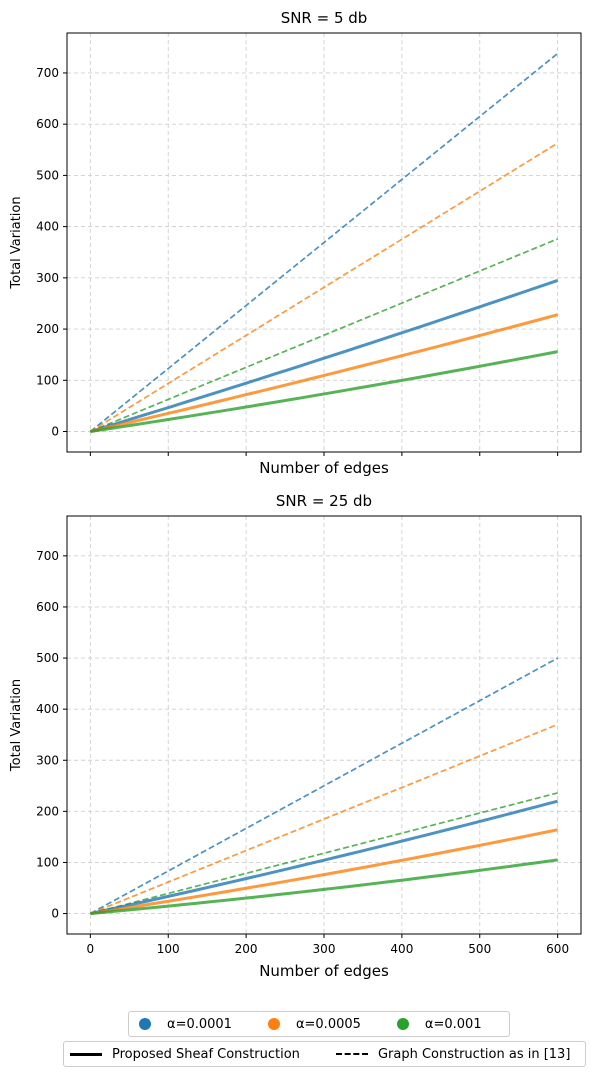 The image size is (596, 1077). What do you see at coordinates (401, 949) in the screenshot?
I see `x-tick-label: 400` at bounding box center [401, 949].